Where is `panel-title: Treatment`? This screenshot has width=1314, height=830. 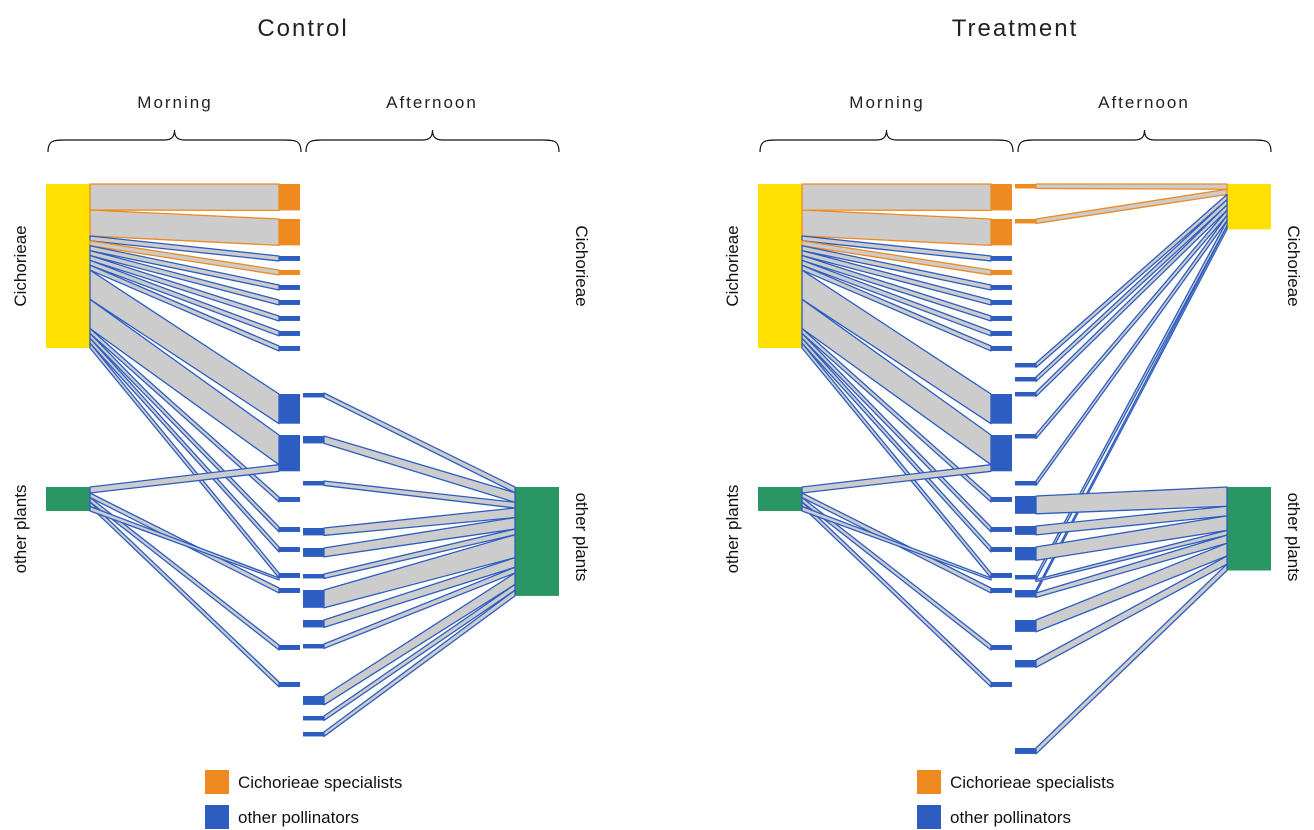 panel-title: Treatment is located at coordinates (1015, 28).